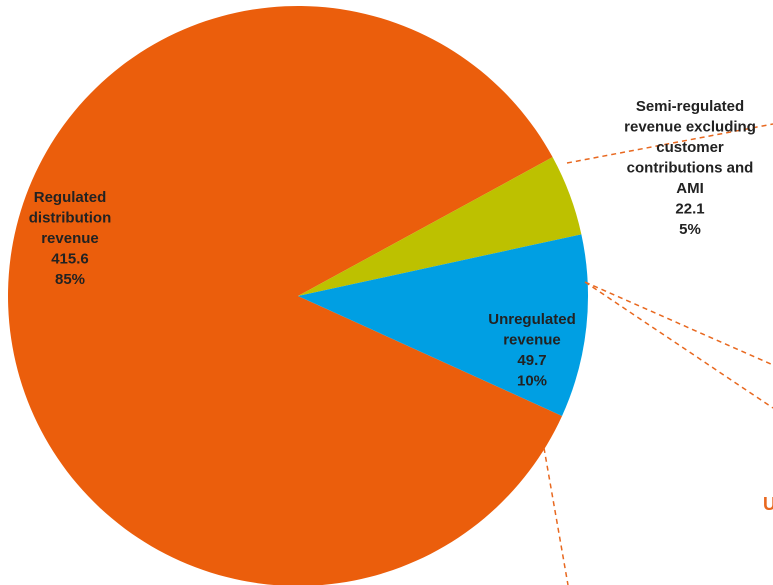 The width and height of the screenshot is (773, 585). What do you see at coordinates (690, 229) in the screenshot?
I see `semi-regulated-percent: 5%` at bounding box center [690, 229].